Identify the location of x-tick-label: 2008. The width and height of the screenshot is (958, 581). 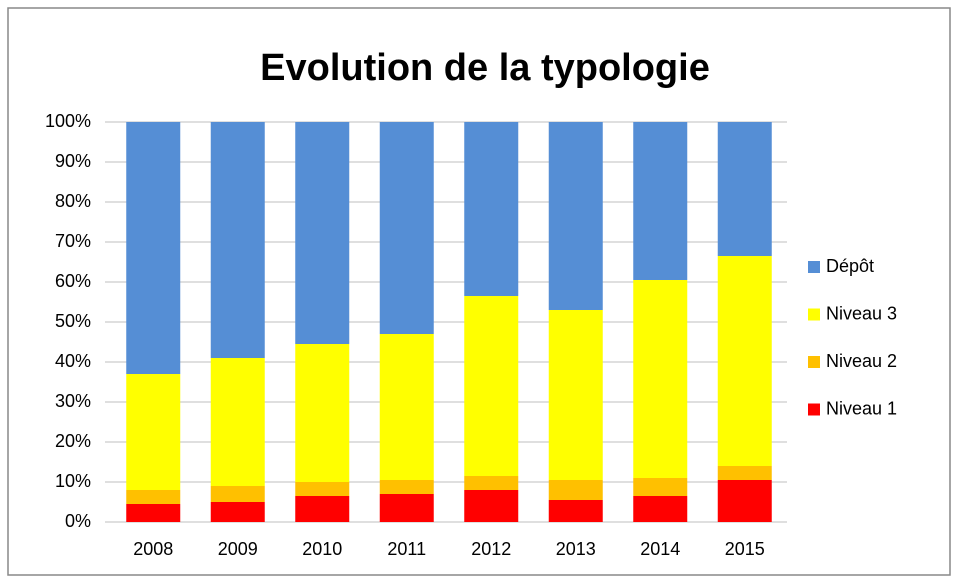
(153, 549).